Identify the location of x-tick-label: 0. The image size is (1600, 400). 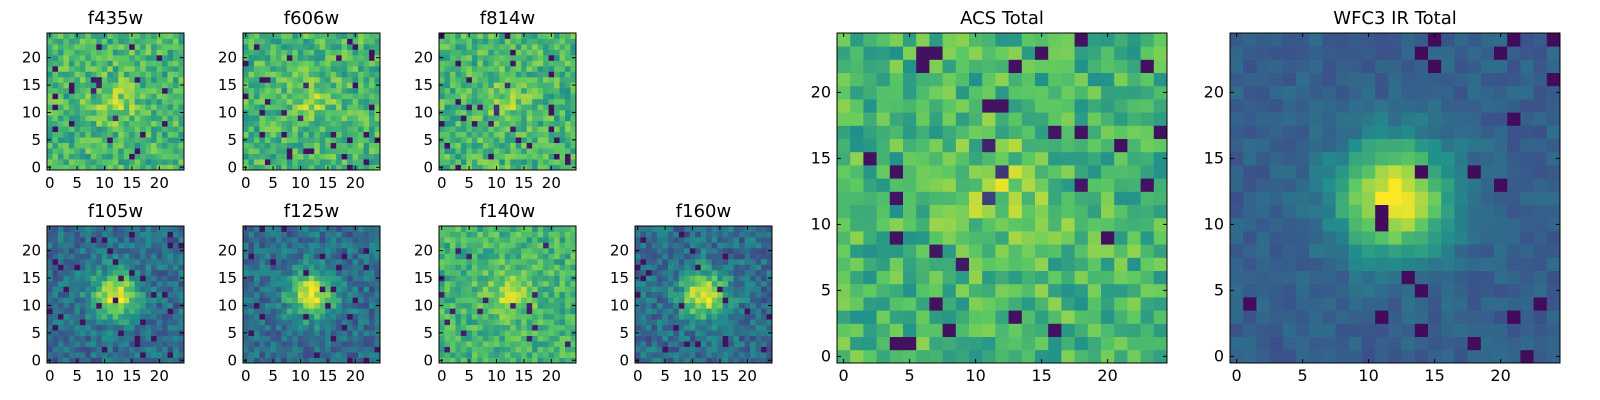
(50, 183).